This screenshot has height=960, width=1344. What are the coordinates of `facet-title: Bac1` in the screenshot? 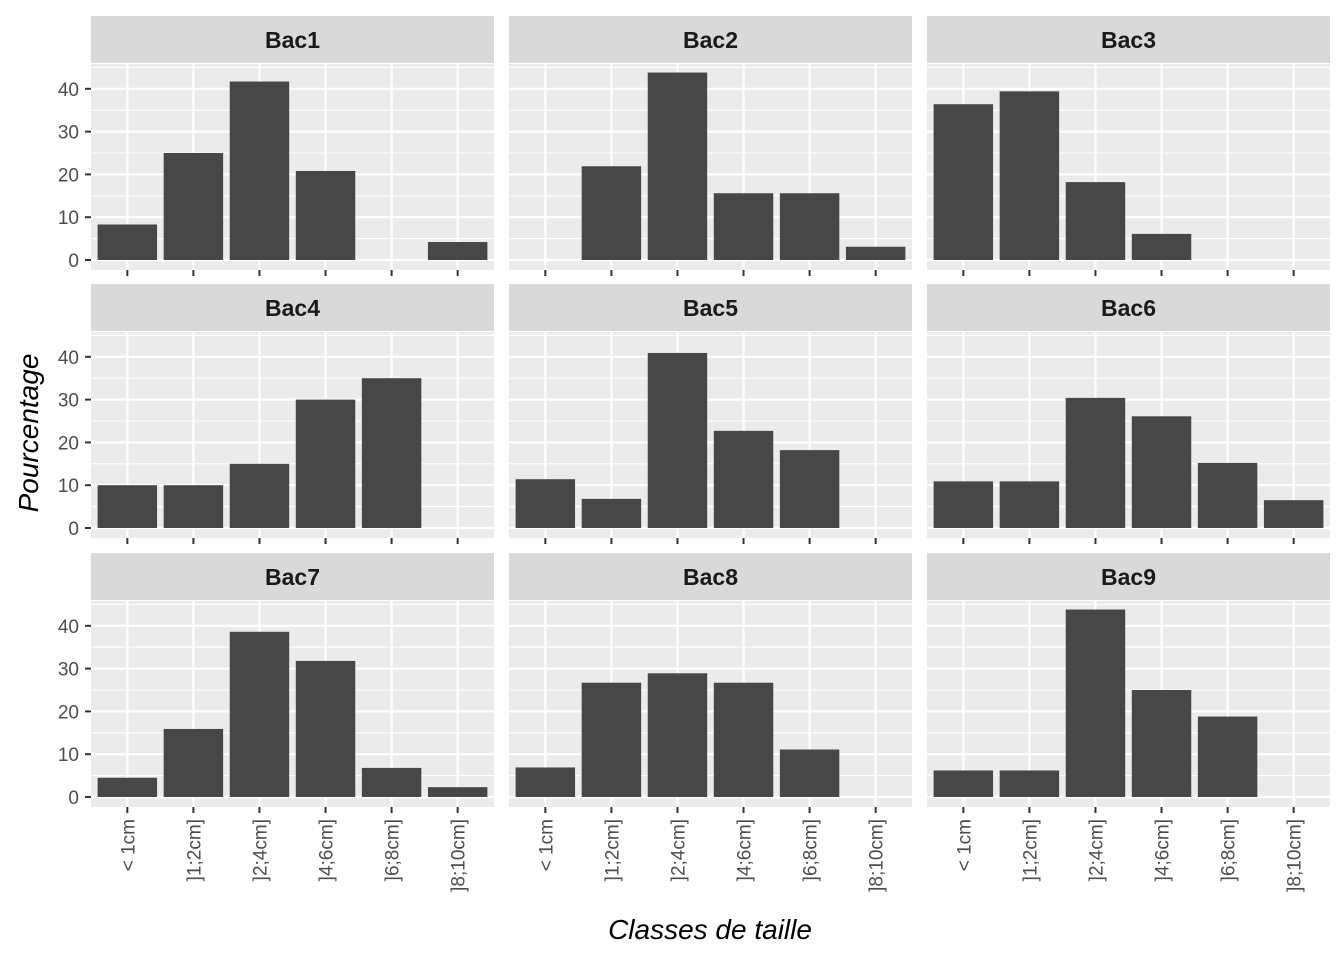 It's located at (292, 40).